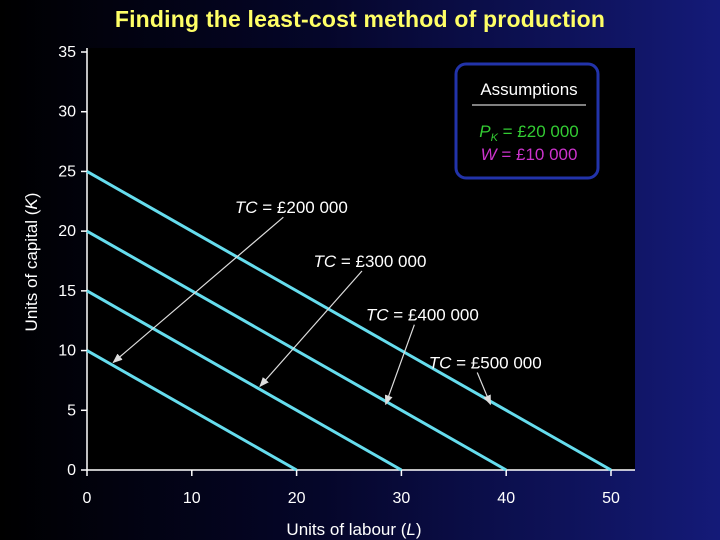 The width and height of the screenshot is (720, 540). I want to click on y-tick-label: 35, so click(67, 52).